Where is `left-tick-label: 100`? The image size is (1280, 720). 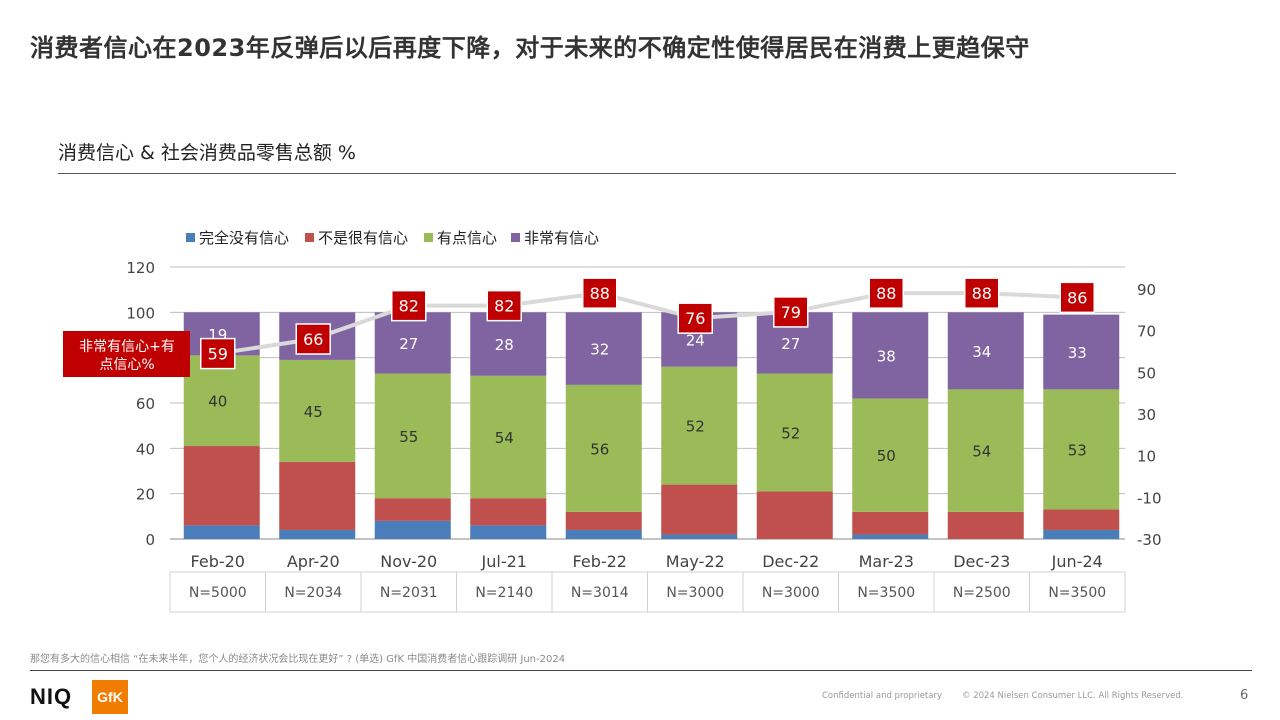
left-tick-label: 100 is located at coordinates (140, 313).